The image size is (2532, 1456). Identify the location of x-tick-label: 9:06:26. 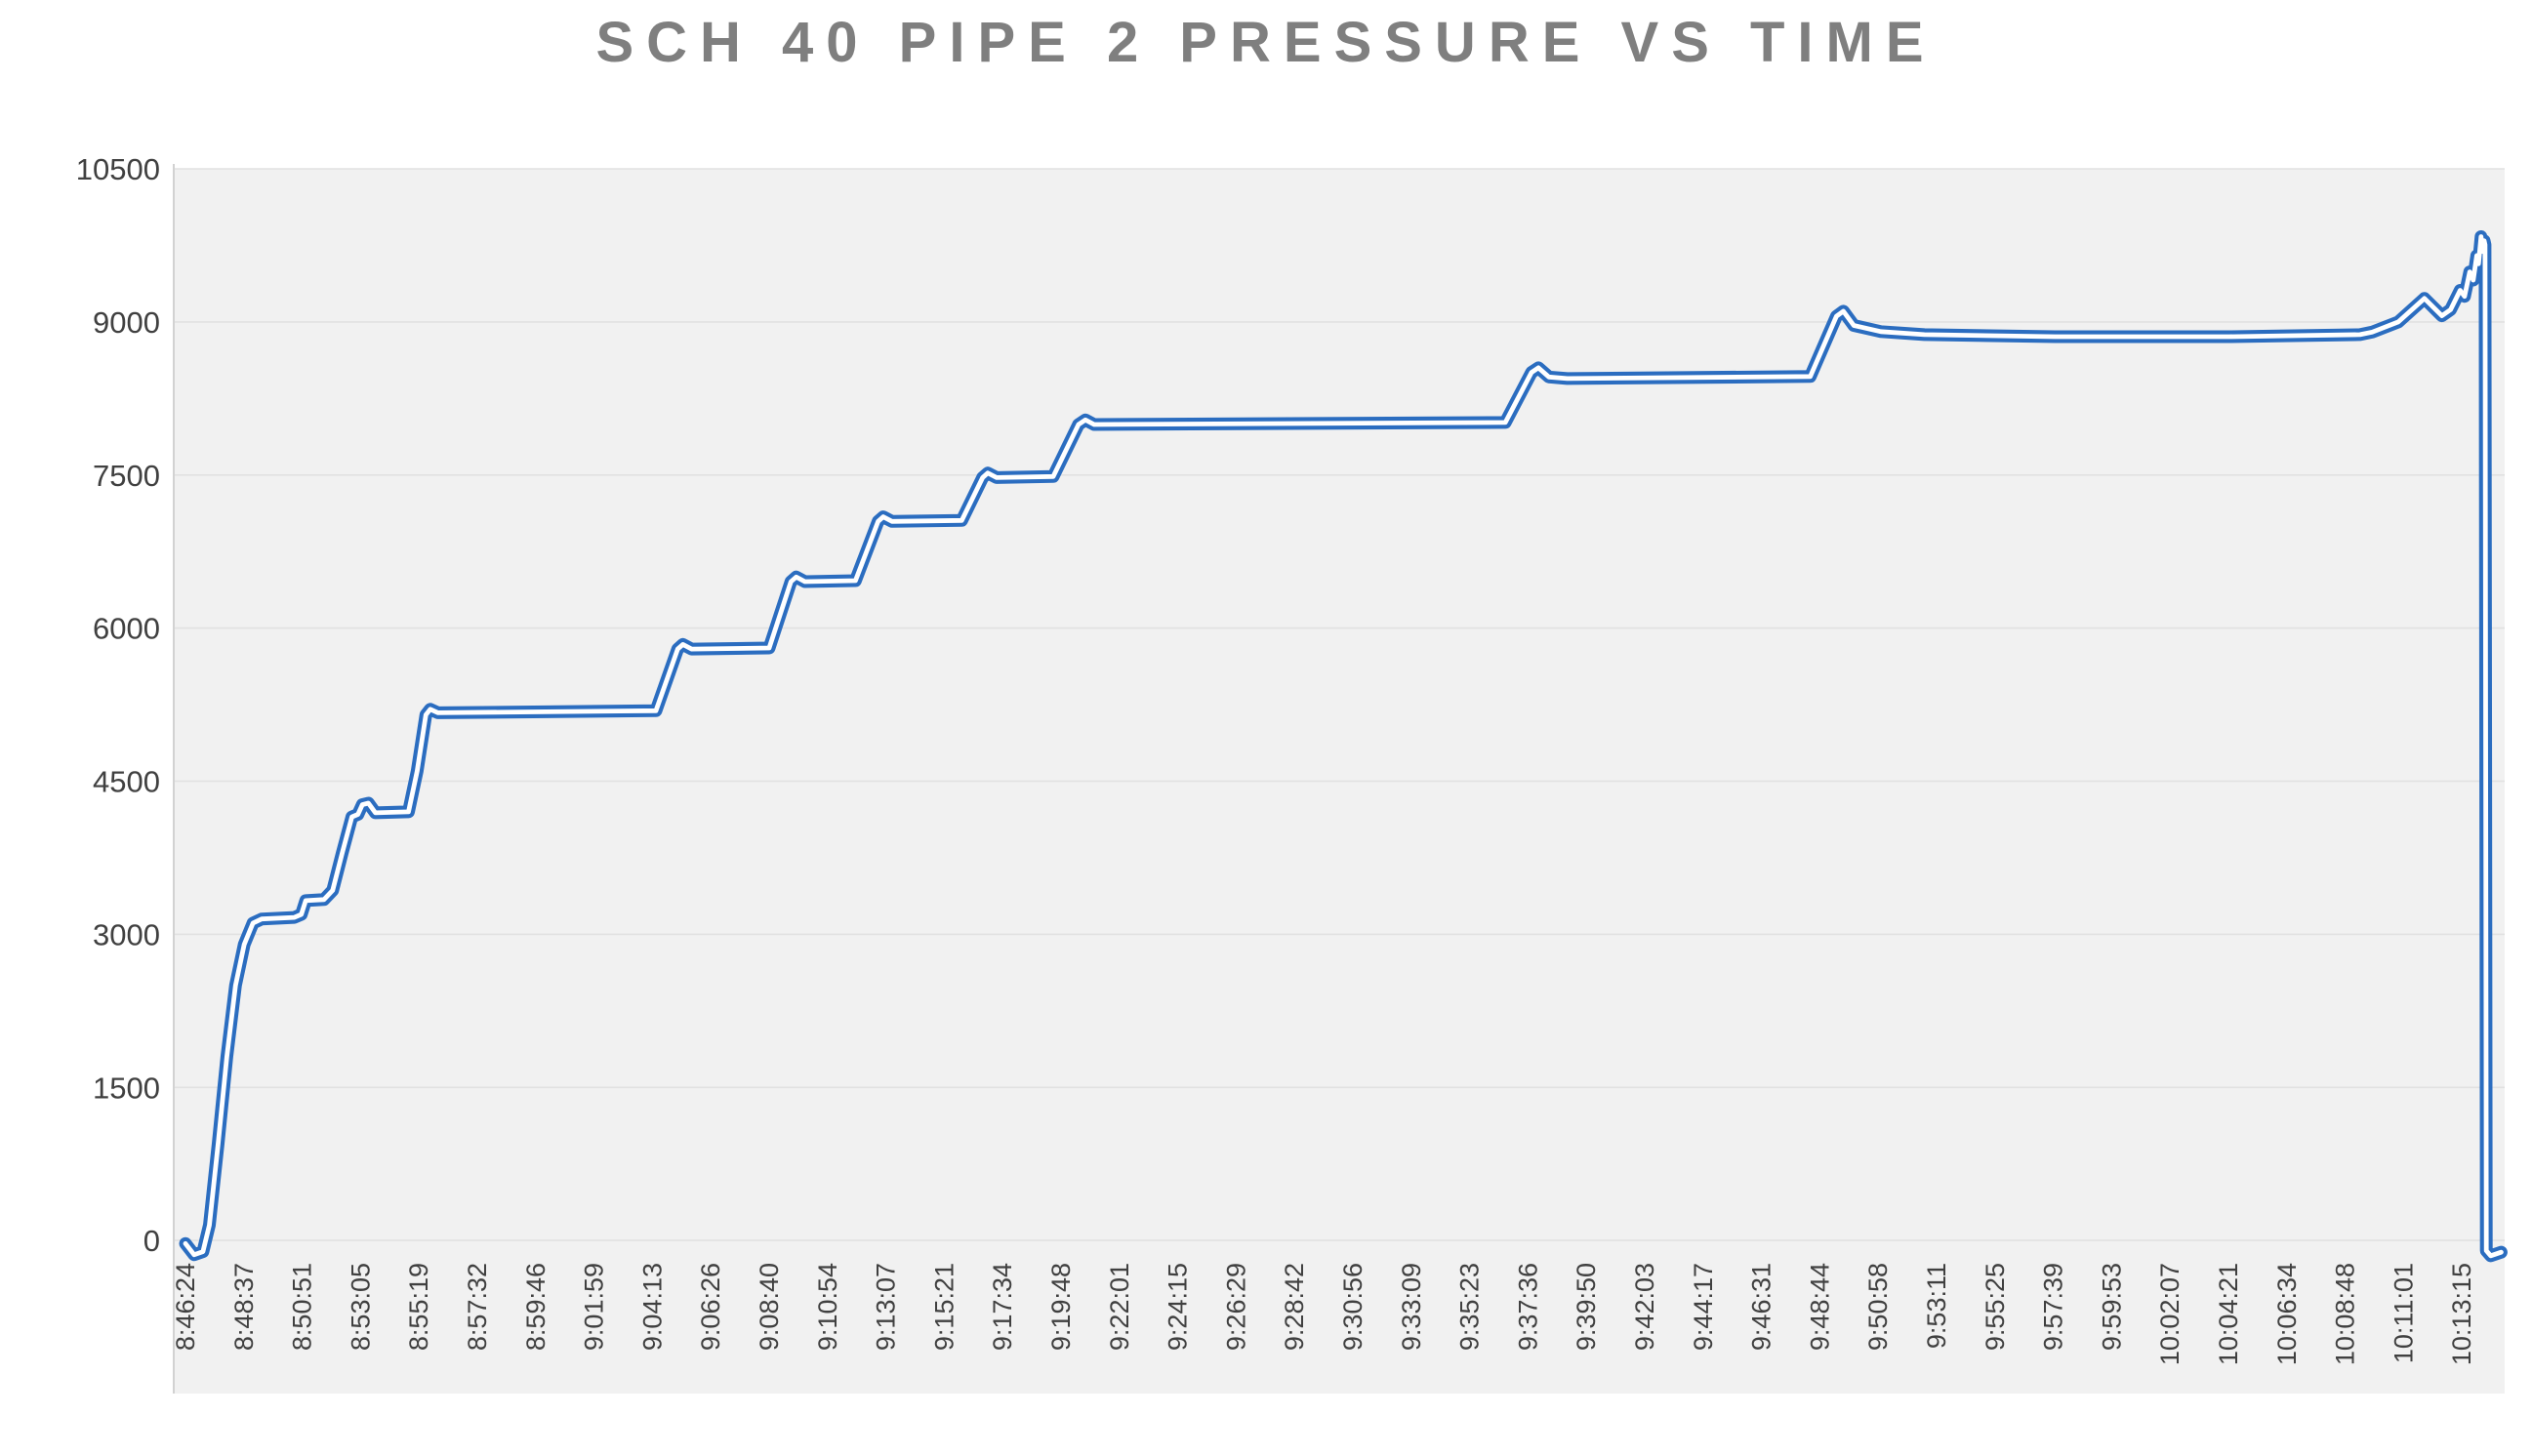
(710, 1307).